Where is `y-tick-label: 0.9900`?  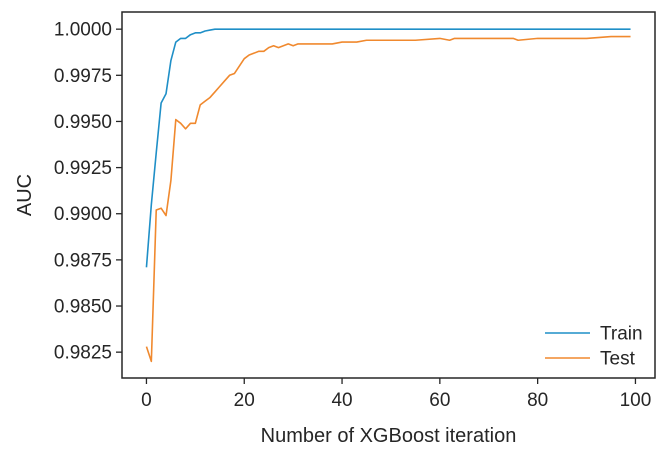 y-tick-label: 0.9900 is located at coordinates (83, 214).